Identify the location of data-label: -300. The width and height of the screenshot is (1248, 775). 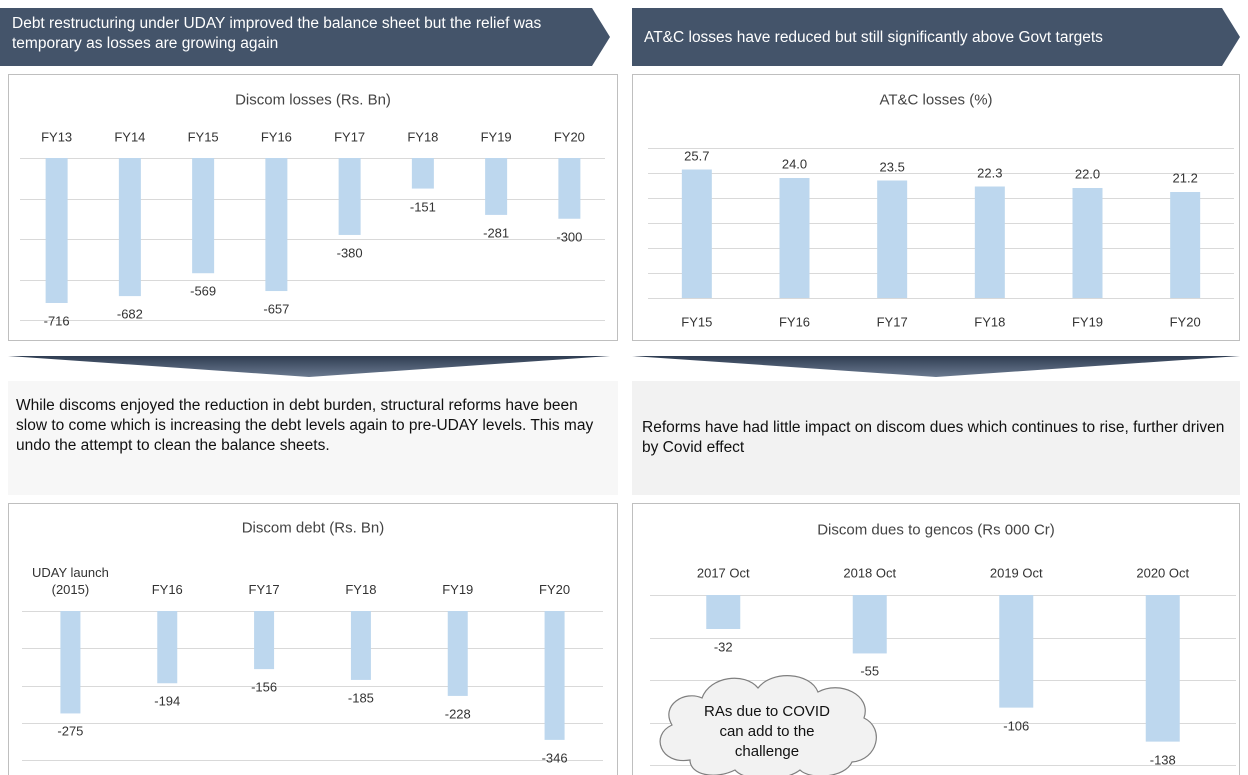
(569, 237).